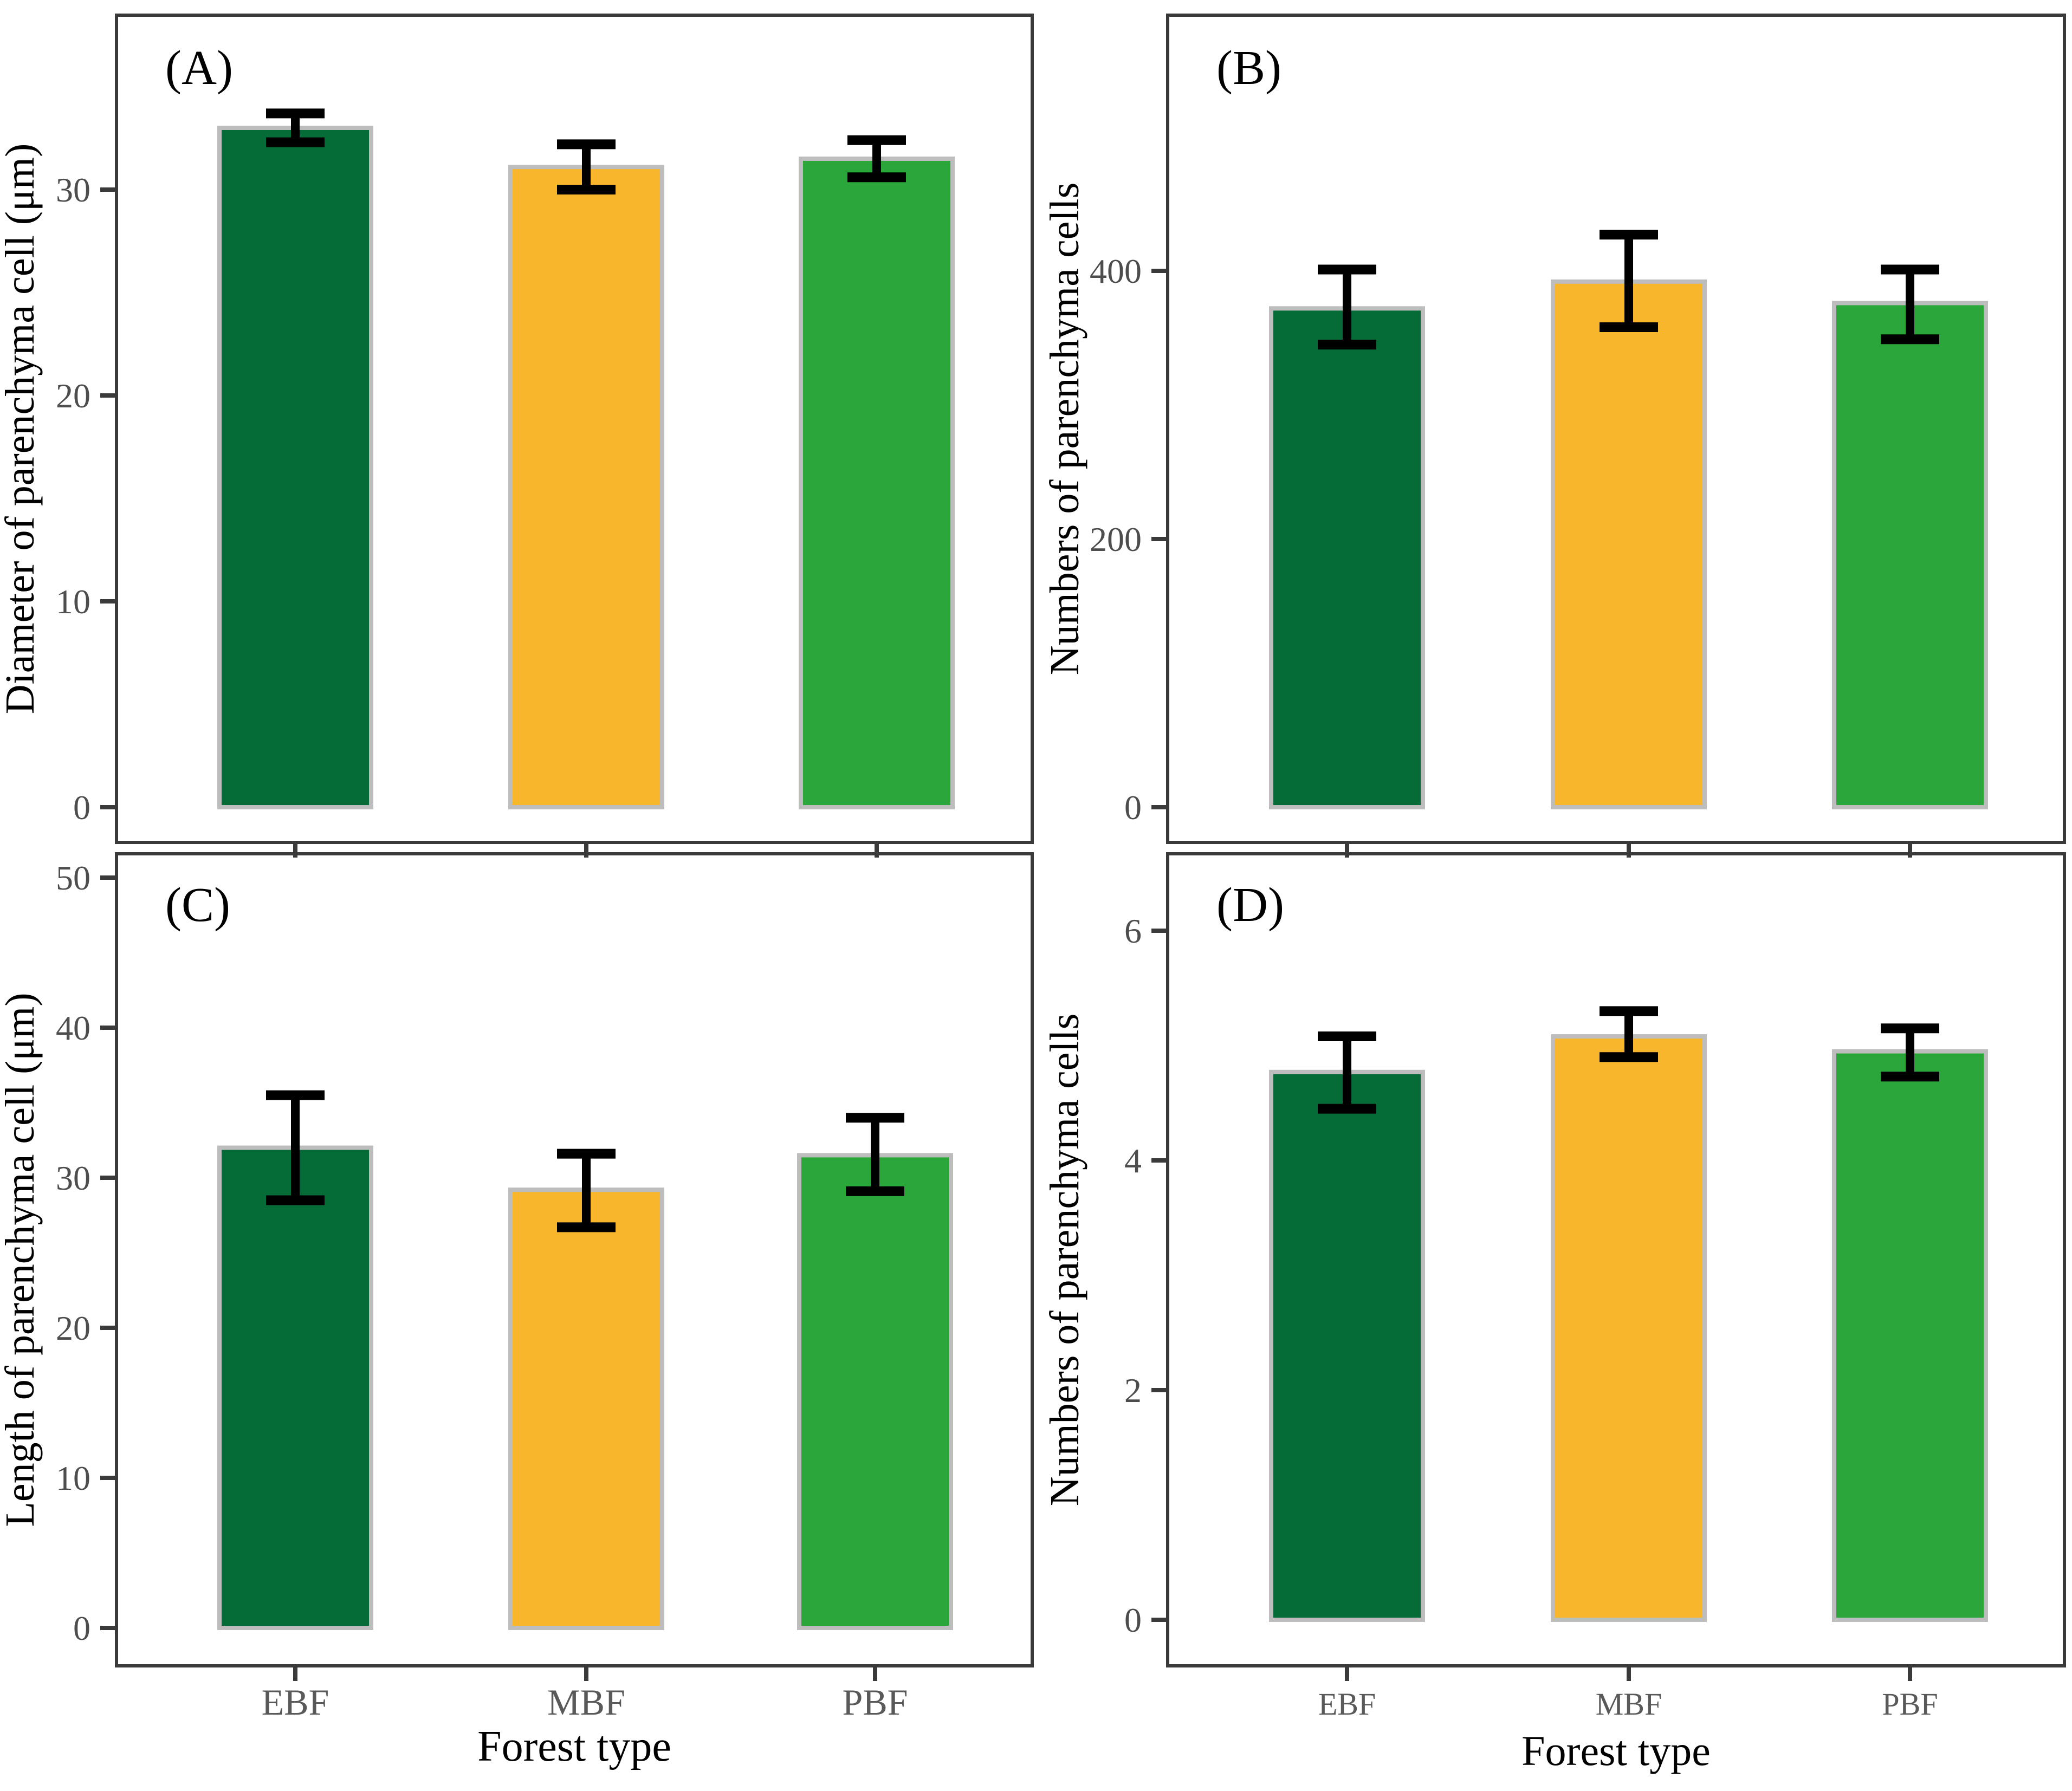  Describe the element at coordinates (1116, 539) in the screenshot. I see `panel-b-ytick-label-200: 200` at that location.